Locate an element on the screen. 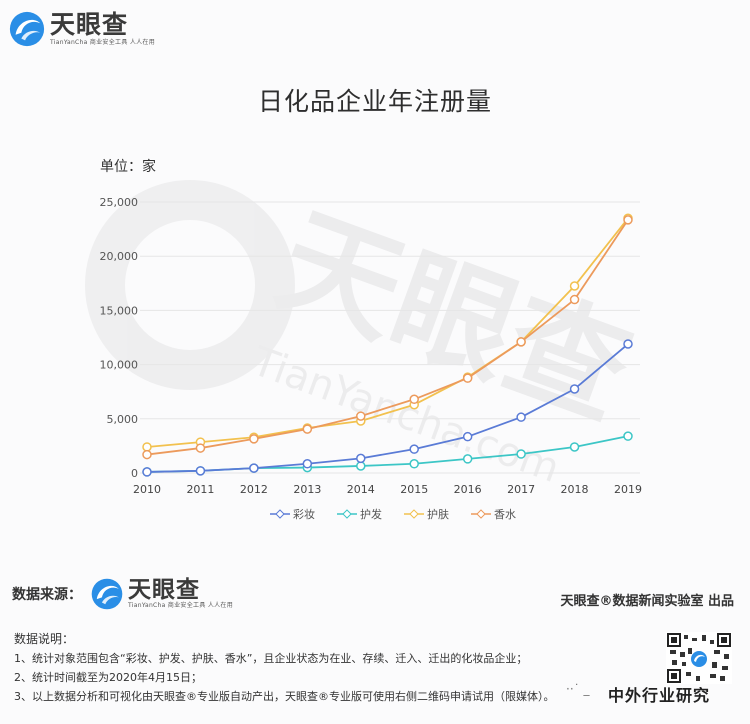 Image resolution: width=750 pixels, height=724 pixels. y-axis-ticks: 0 5,000 10,000 15,000 20,000 25,000 is located at coordinates (119, 338).